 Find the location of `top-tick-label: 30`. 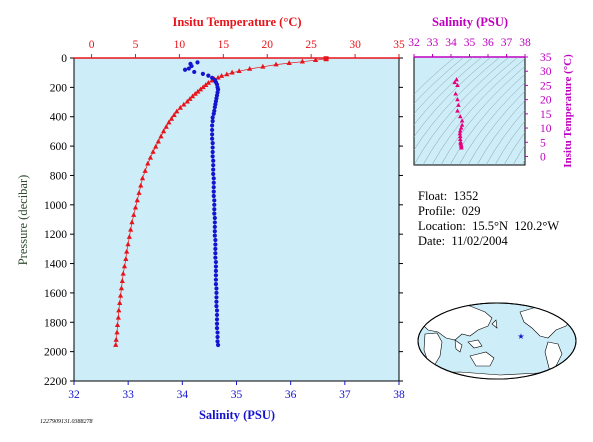

top-tick-label: 30 is located at coordinates (355, 45).